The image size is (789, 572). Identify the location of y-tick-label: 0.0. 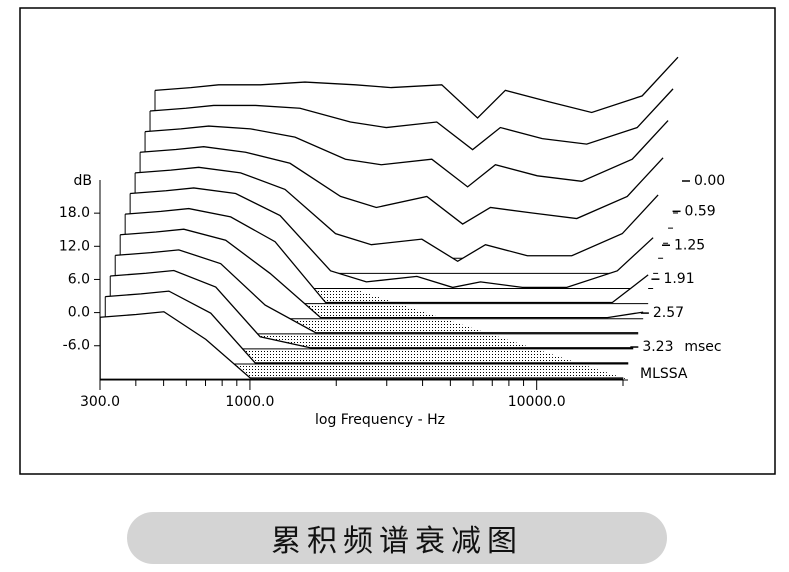
(79, 313).